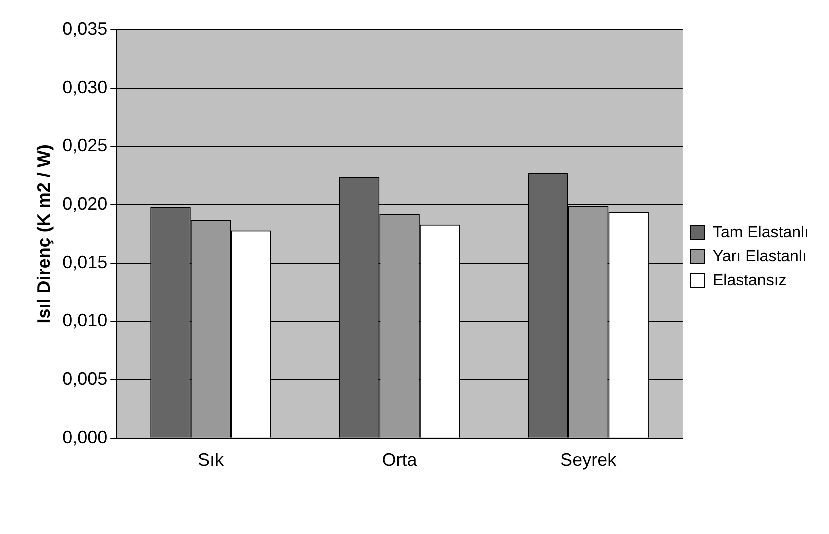  Describe the element at coordinates (85, 320) in the screenshot. I see `y-tick-label: 0,010` at that location.